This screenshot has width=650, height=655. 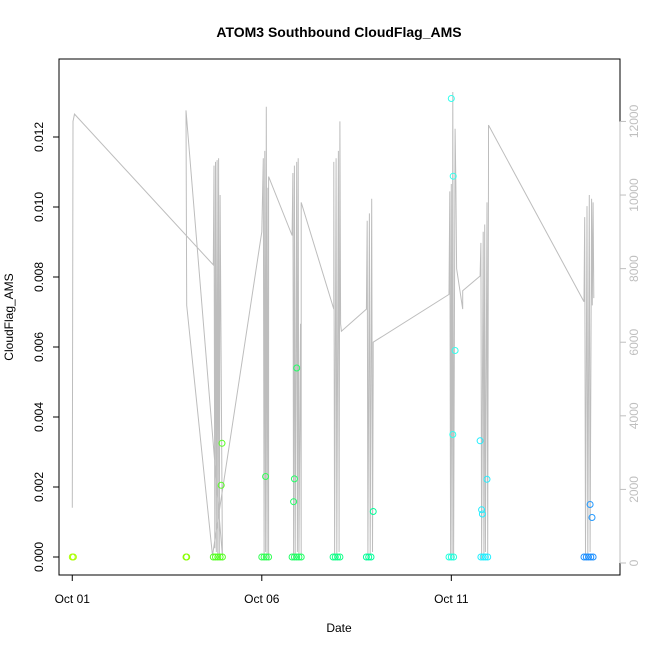 What do you see at coordinates (634, 121) in the screenshot?
I see `right-axis-tick-label: 12000` at bounding box center [634, 121].